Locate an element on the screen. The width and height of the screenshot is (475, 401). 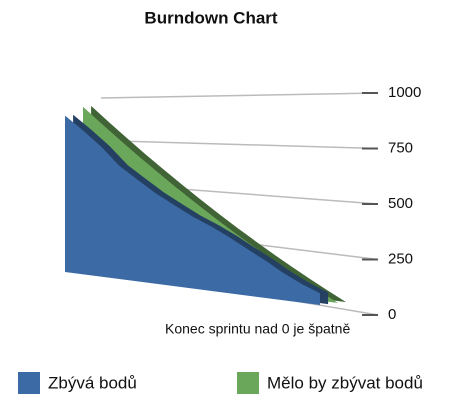
legend-label: Mělo by zbývat bodů is located at coordinates (345, 382).